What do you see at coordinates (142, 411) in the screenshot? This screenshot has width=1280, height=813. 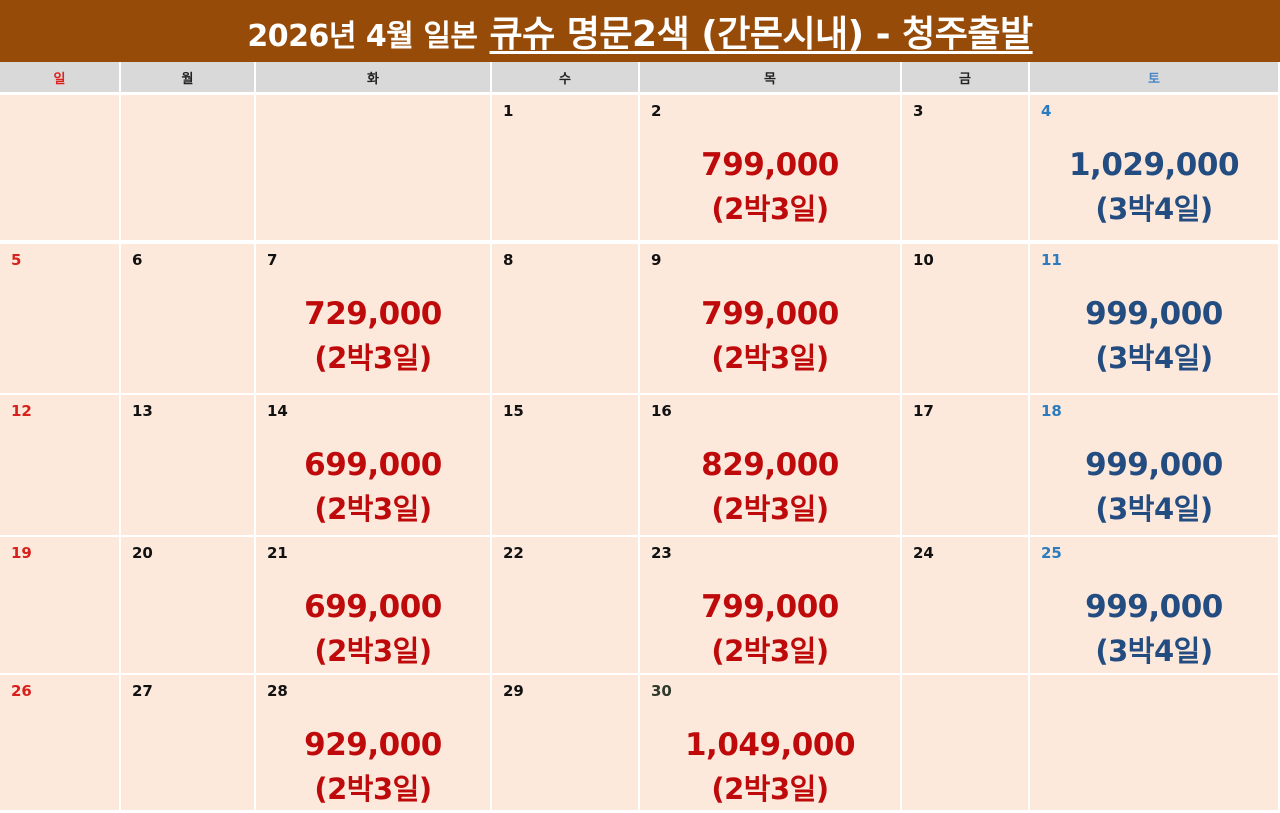 I see `day-number: 13` at bounding box center [142, 411].